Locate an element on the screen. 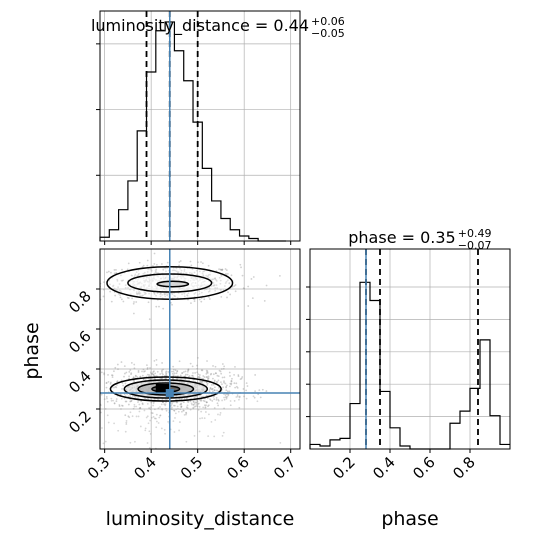 This screenshot has height=550, width=550. x-axis-label-phase: phase is located at coordinates (409, 519).